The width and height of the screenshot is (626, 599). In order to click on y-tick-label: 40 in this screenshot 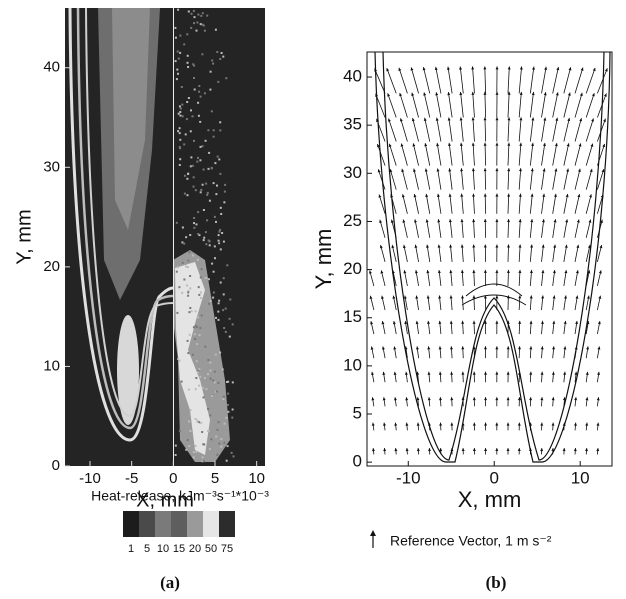, I will do `click(352, 76)`.